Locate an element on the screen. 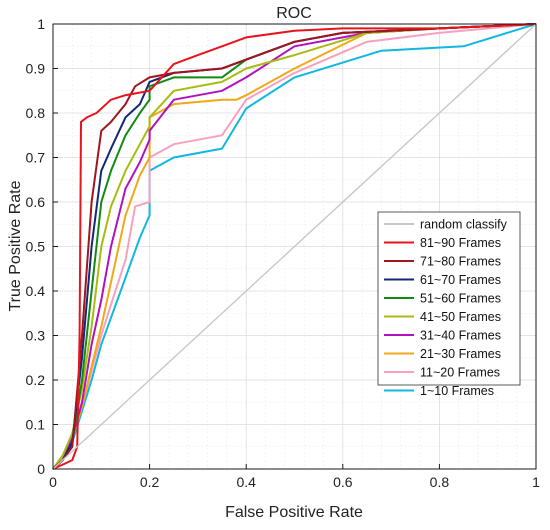 The height and width of the screenshot is (530, 550). x-axis-ticks: 0 0.2 0.4 0.6 0.8 1 is located at coordinates (294, 477).